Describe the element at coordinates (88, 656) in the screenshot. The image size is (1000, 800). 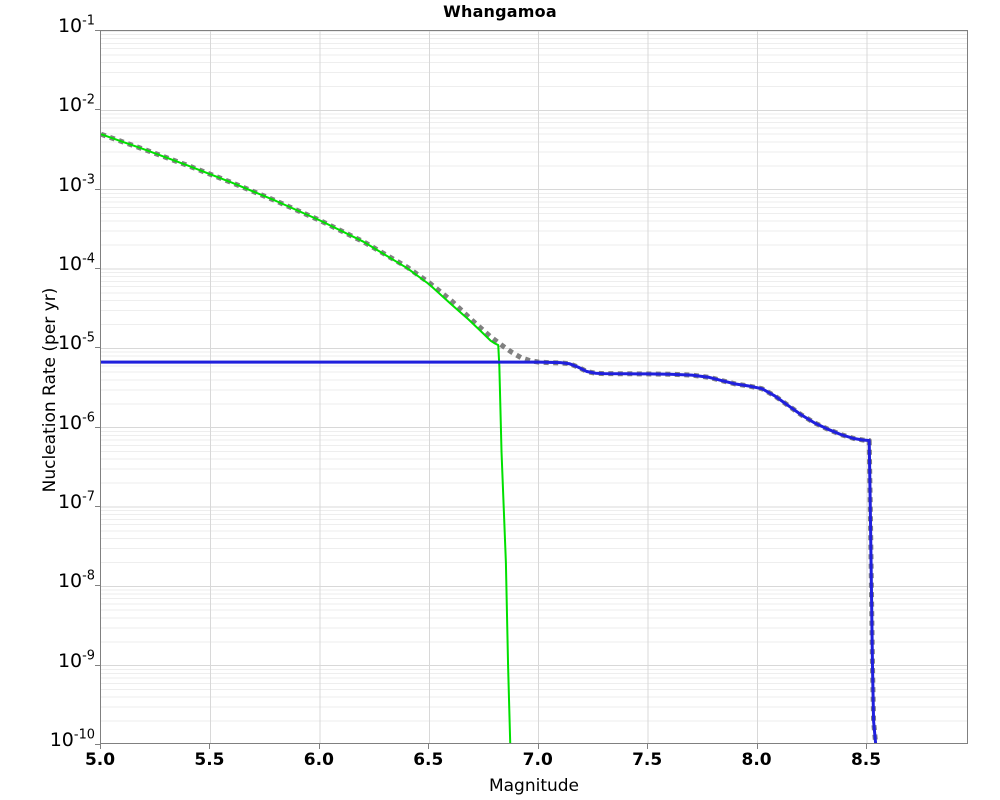
I see `y-tick-exponent: -9` at that location.